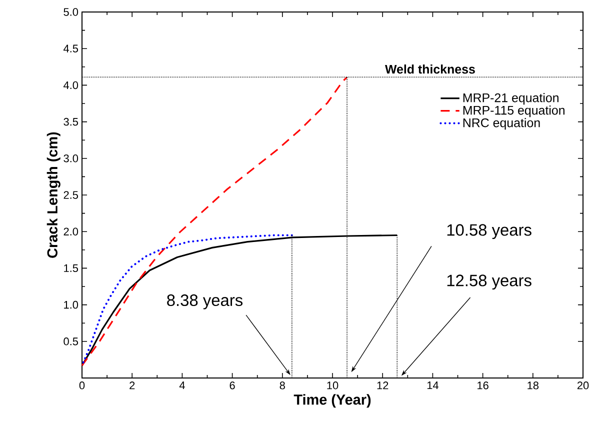  Describe the element at coordinates (489, 282) in the screenshot. I see `ref-line-label: 12.58 years` at that location.